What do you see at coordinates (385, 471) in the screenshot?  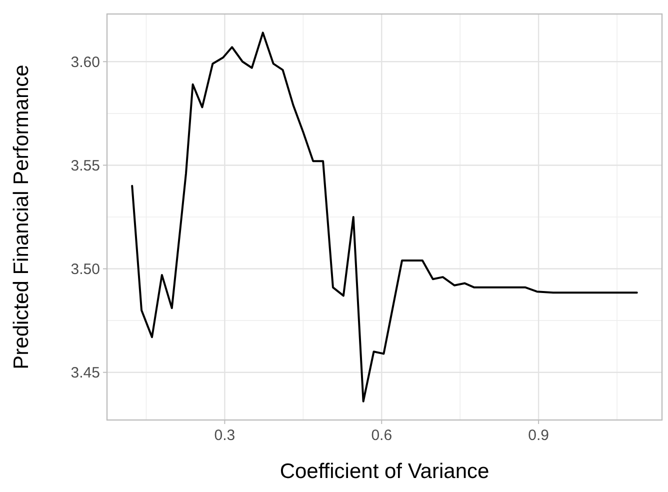 I see `x-axis-title: Coefficient of Variance` at bounding box center [385, 471].